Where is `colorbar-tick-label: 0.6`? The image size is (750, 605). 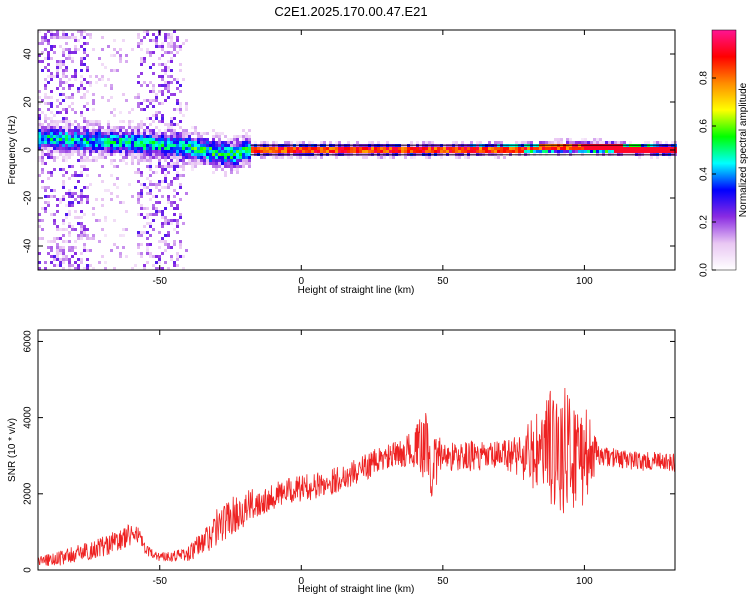
colorbar-tick-label: 0.6 is located at coordinates (704, 126).